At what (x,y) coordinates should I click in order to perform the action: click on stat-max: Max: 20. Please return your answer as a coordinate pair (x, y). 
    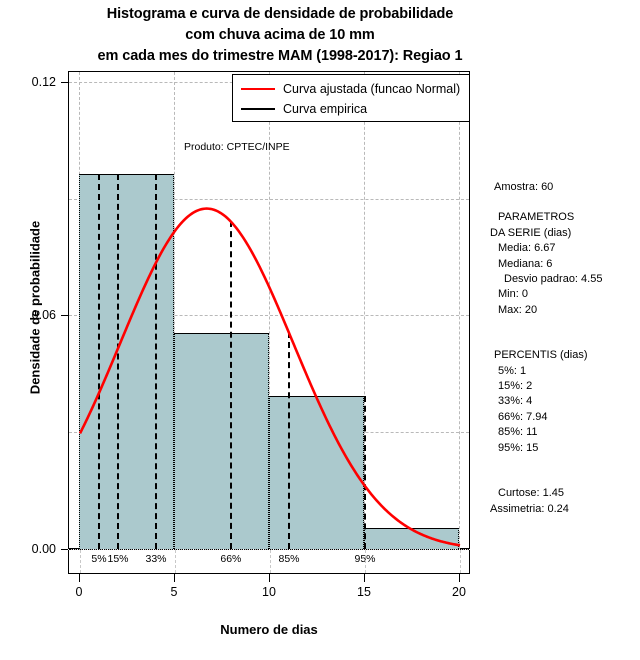
    Looking at the image, I should click on (518, 309).